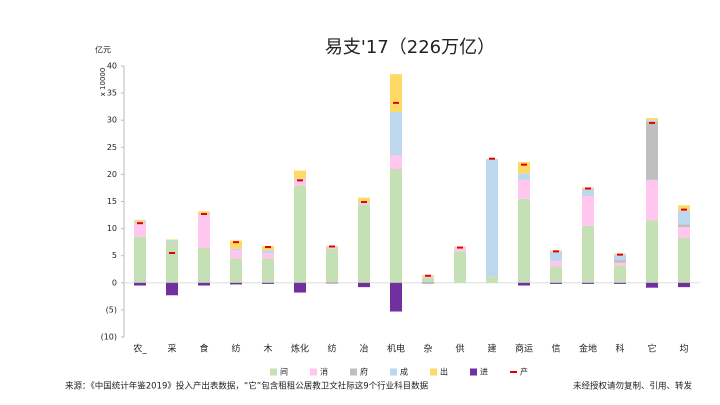 The image size is (720, 405). What do you see at coordinates (410, 47) in the screenshot?
I see `chart-title: 易支'17（226万亿）` at bounding box center [410, 47].